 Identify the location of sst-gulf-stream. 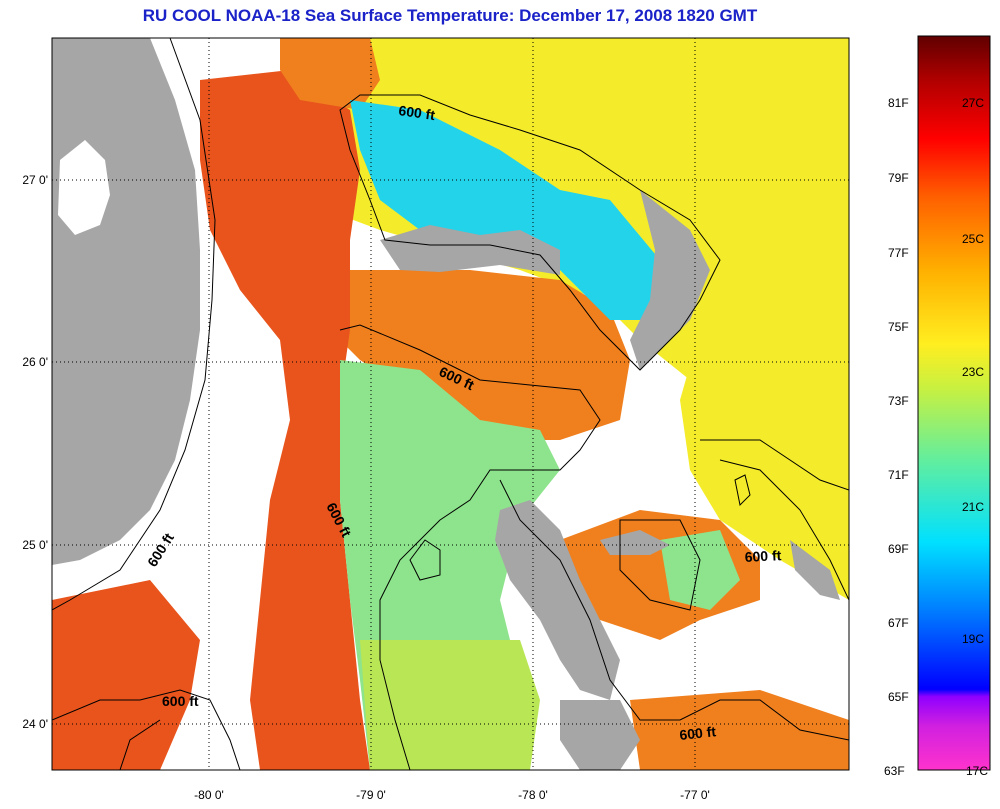
(285, 420).